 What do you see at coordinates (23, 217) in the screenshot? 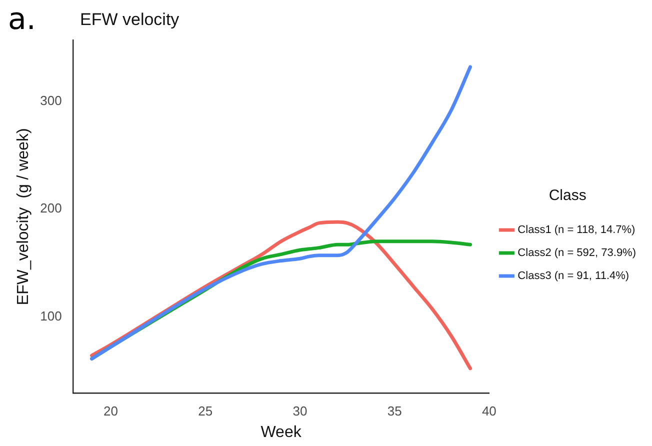
I see `y-axis-title: EFW_velocity (g / week)` at bounding box center [23, 217].